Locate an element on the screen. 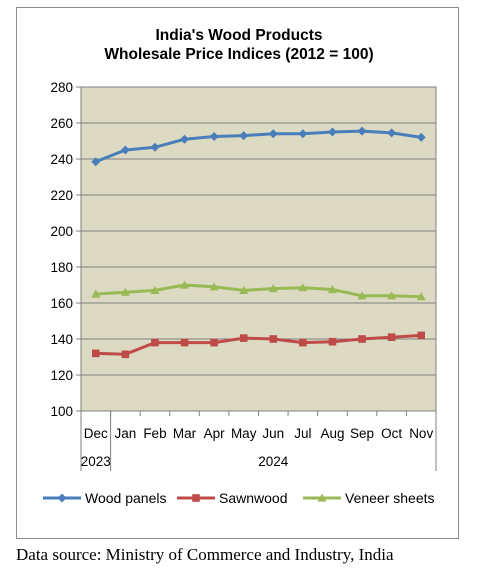  x-tick-label-jul: Jul is located at coordinates (302, 433).